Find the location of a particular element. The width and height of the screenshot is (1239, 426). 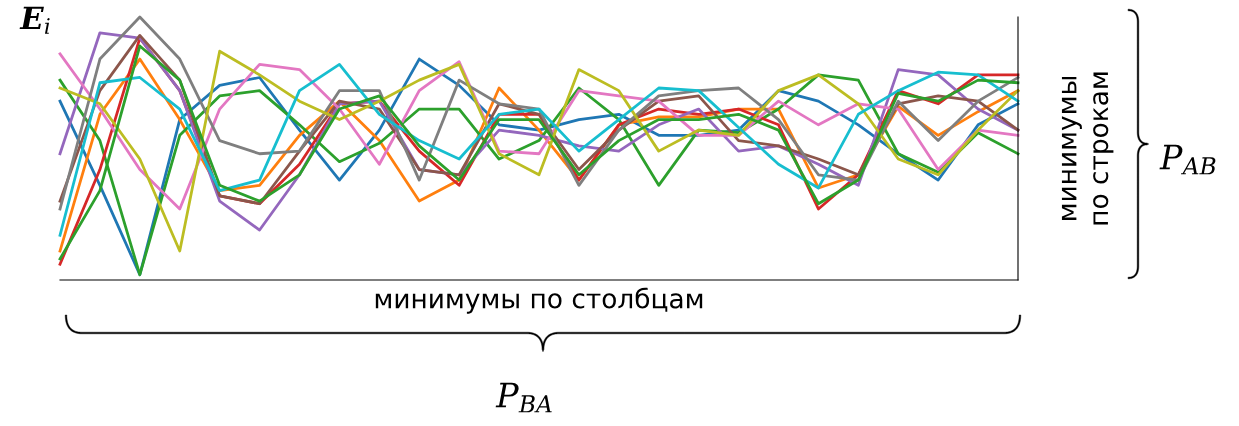

text: P$_{AB}$ is located at coordinates (1187, 159).